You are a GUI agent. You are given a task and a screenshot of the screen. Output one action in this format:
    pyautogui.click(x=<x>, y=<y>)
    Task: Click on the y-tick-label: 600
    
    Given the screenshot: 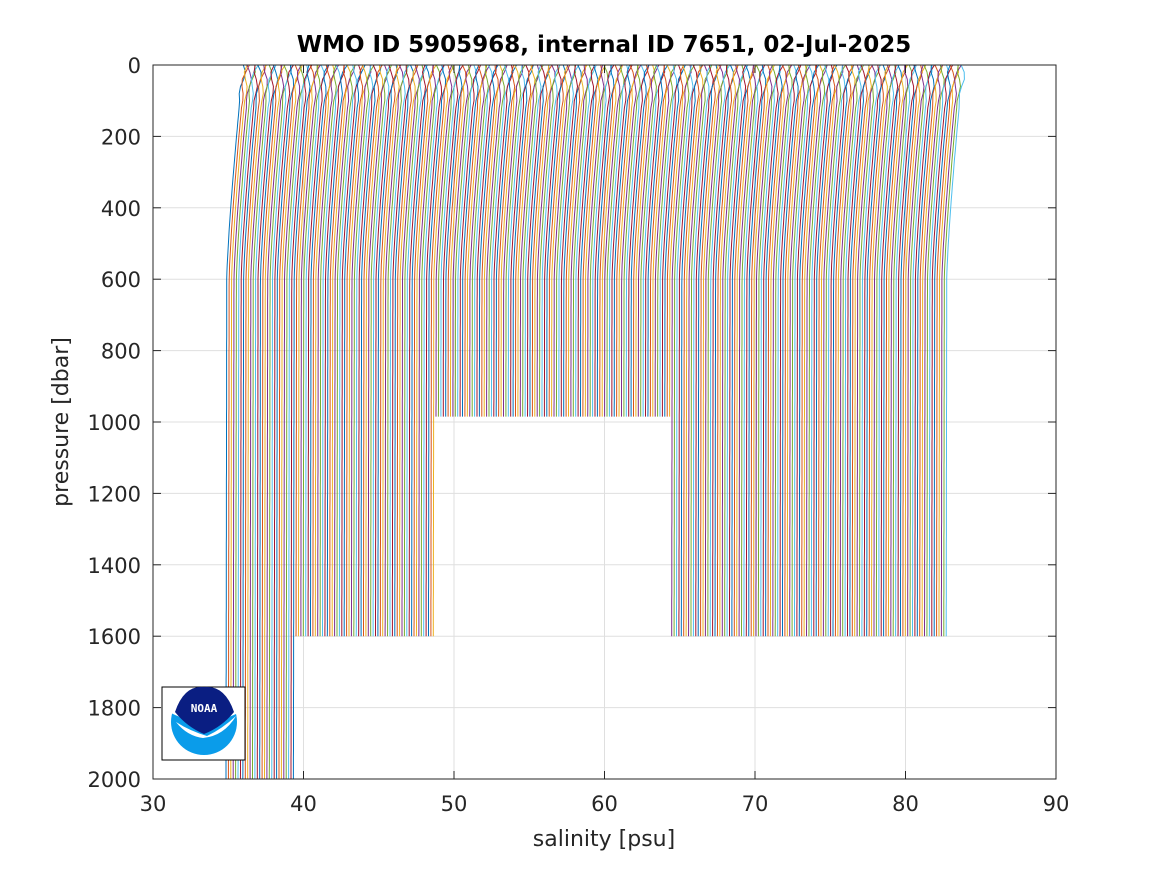 What is the action you would take?
    pyautogui.click(x=121, y=280)
    